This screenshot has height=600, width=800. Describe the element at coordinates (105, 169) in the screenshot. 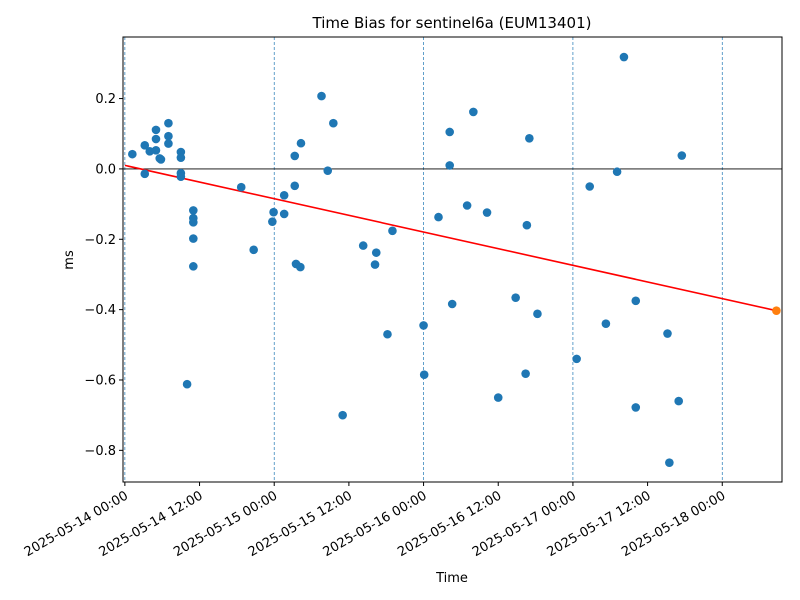

I see `y-tick-label: 0.0` at that location.